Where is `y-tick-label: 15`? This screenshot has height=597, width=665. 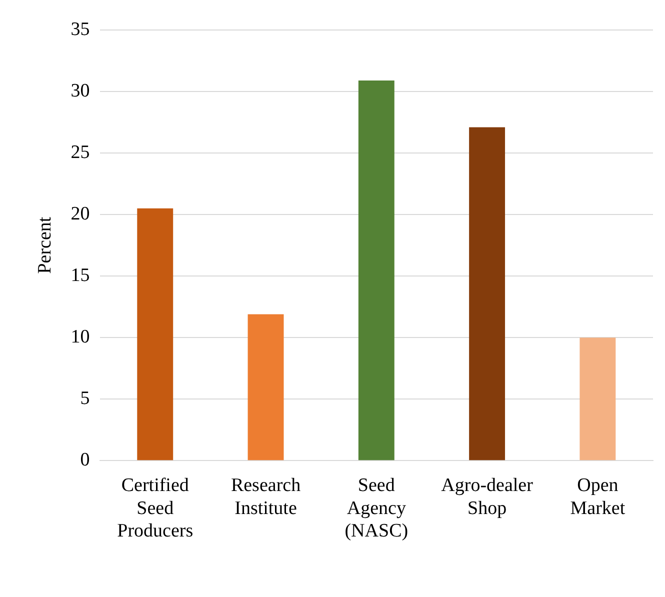 y-tick-label: 15 is located at coordinates (80, 275).